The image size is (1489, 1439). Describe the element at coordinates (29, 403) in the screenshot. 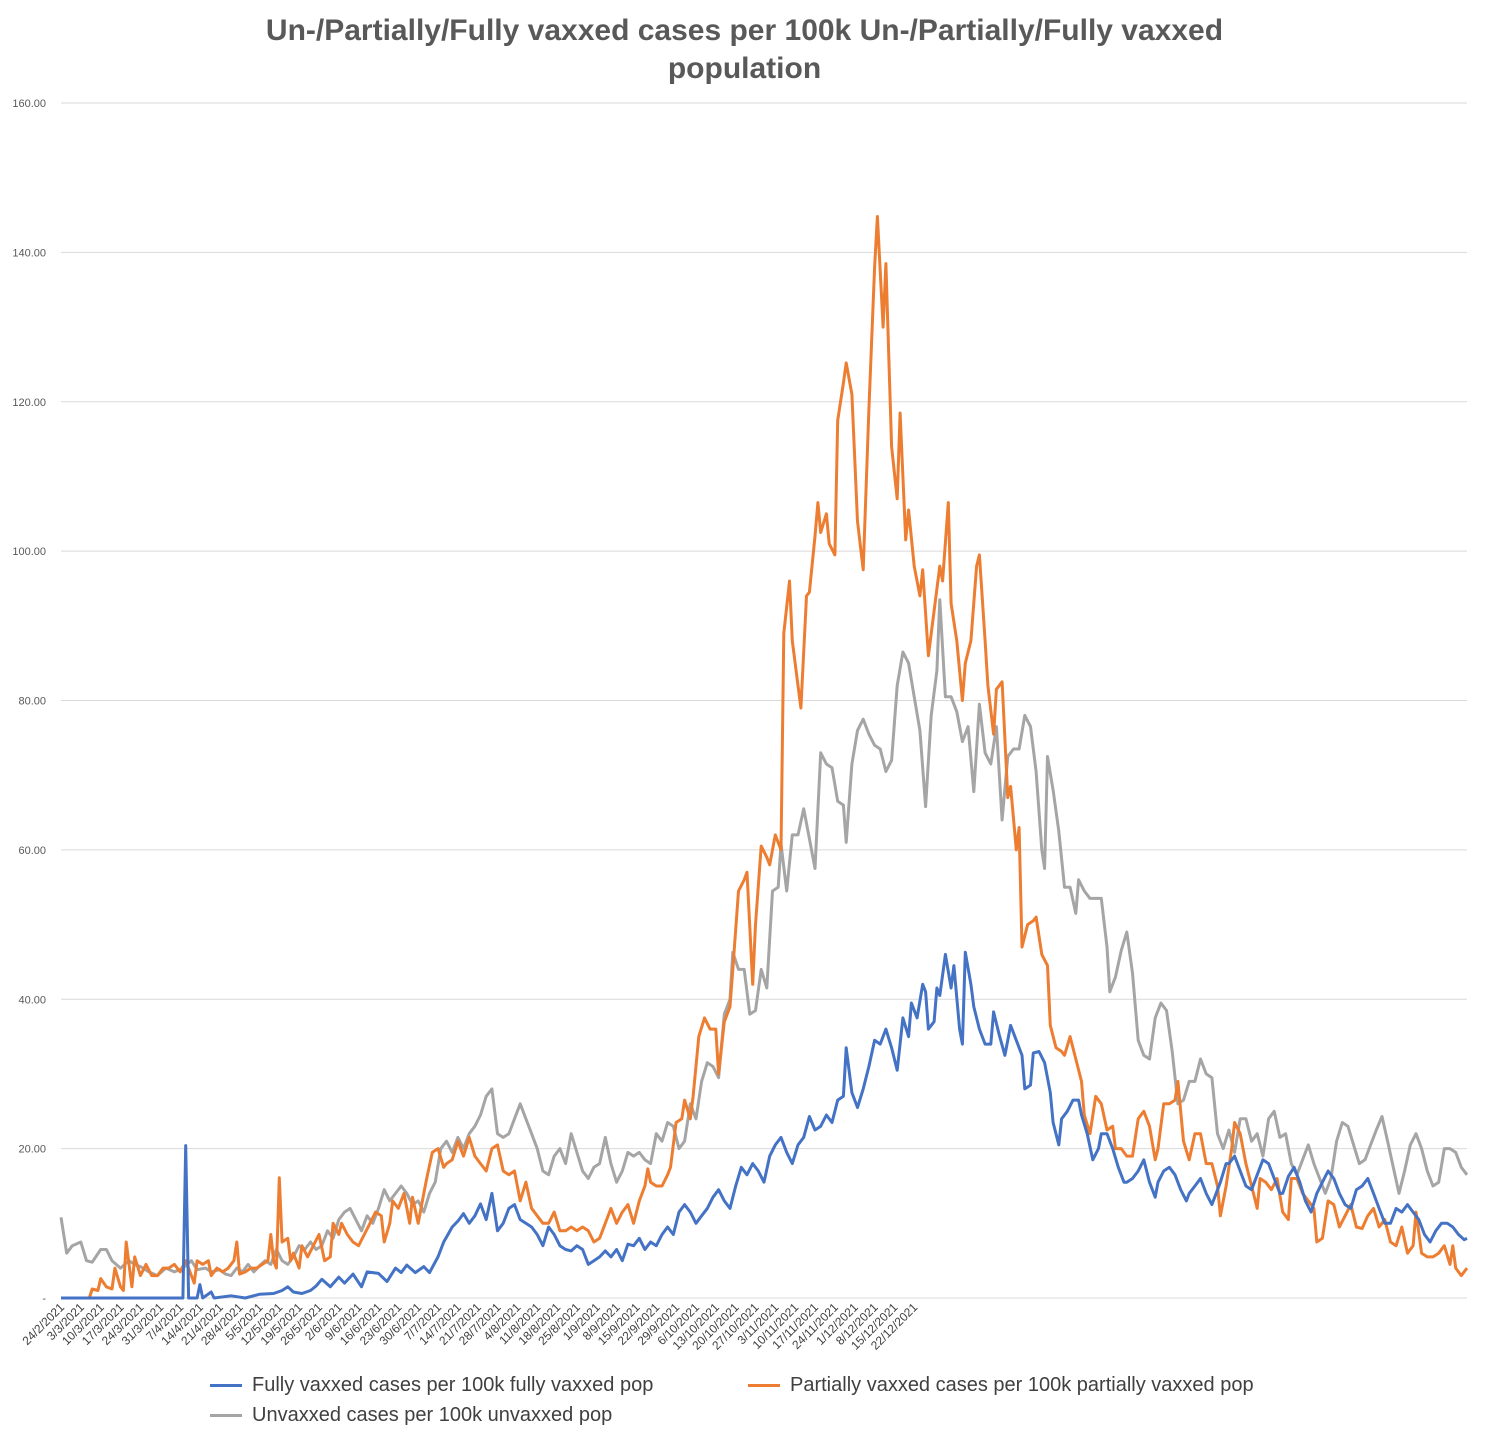

I see `y-tick-label: 120.00` at that location.